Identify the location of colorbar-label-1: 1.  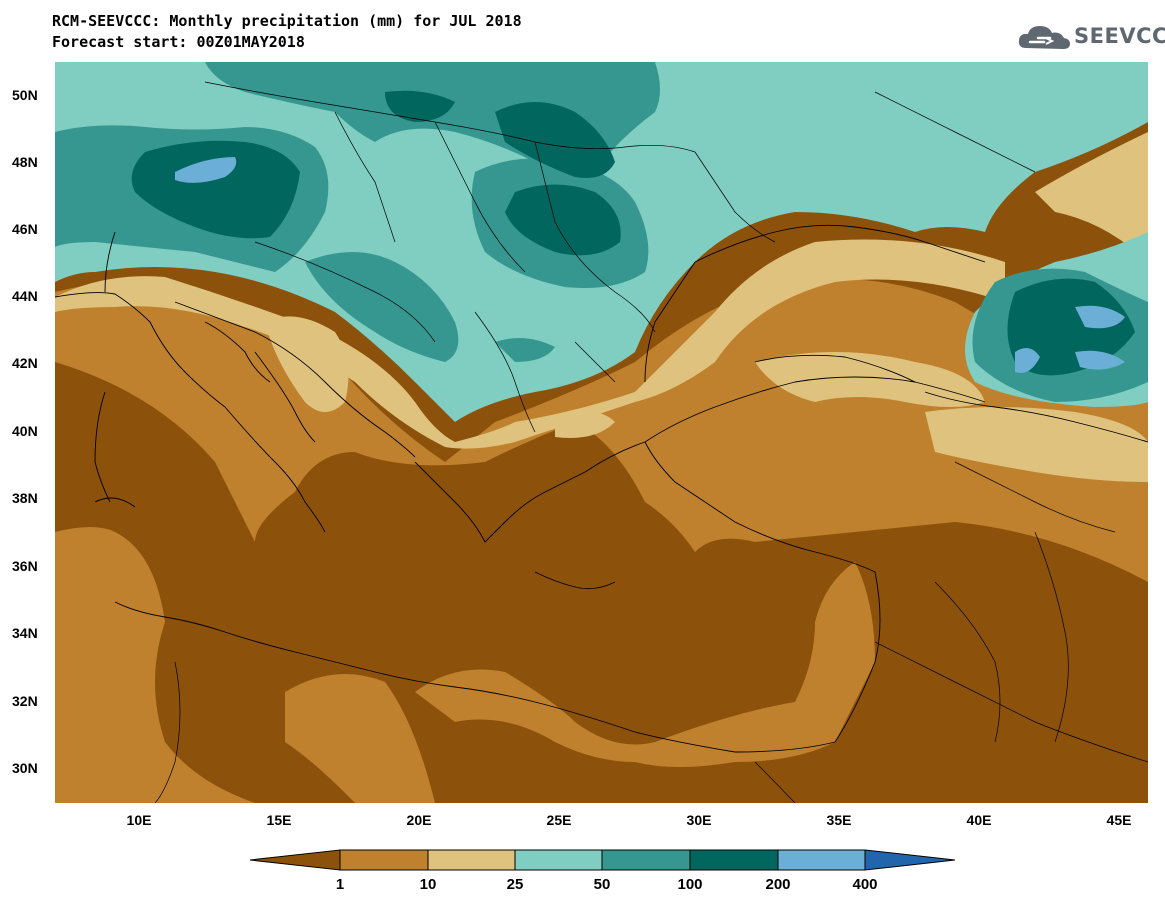
(340, 884).